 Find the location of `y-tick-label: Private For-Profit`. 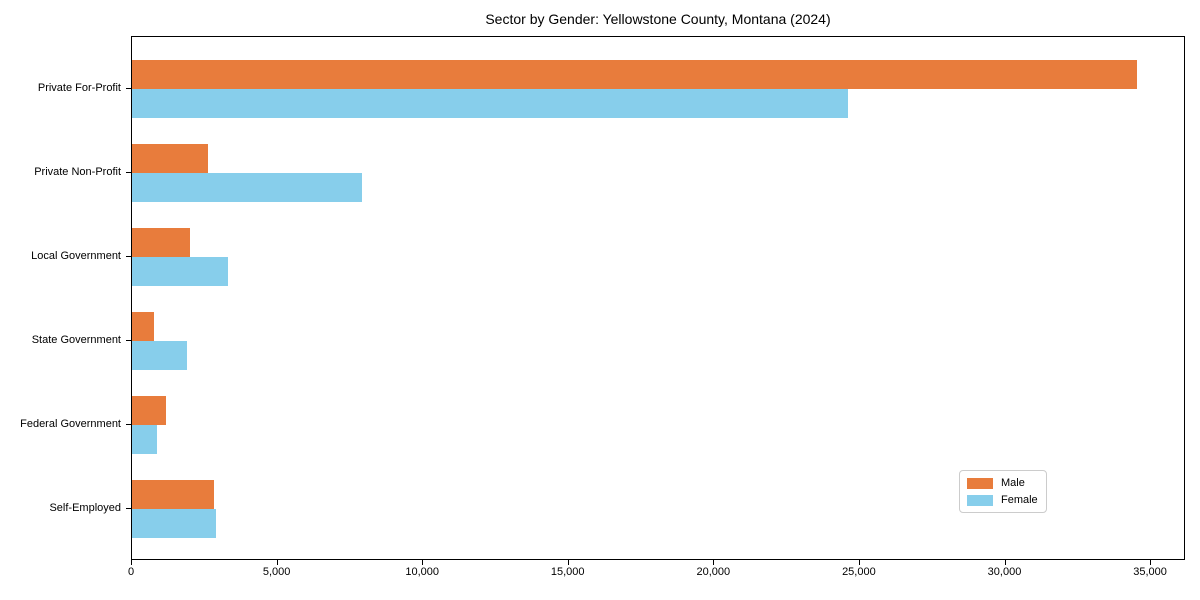

y-tick-label: Private For-Profit is located at coordinates (79, 88).